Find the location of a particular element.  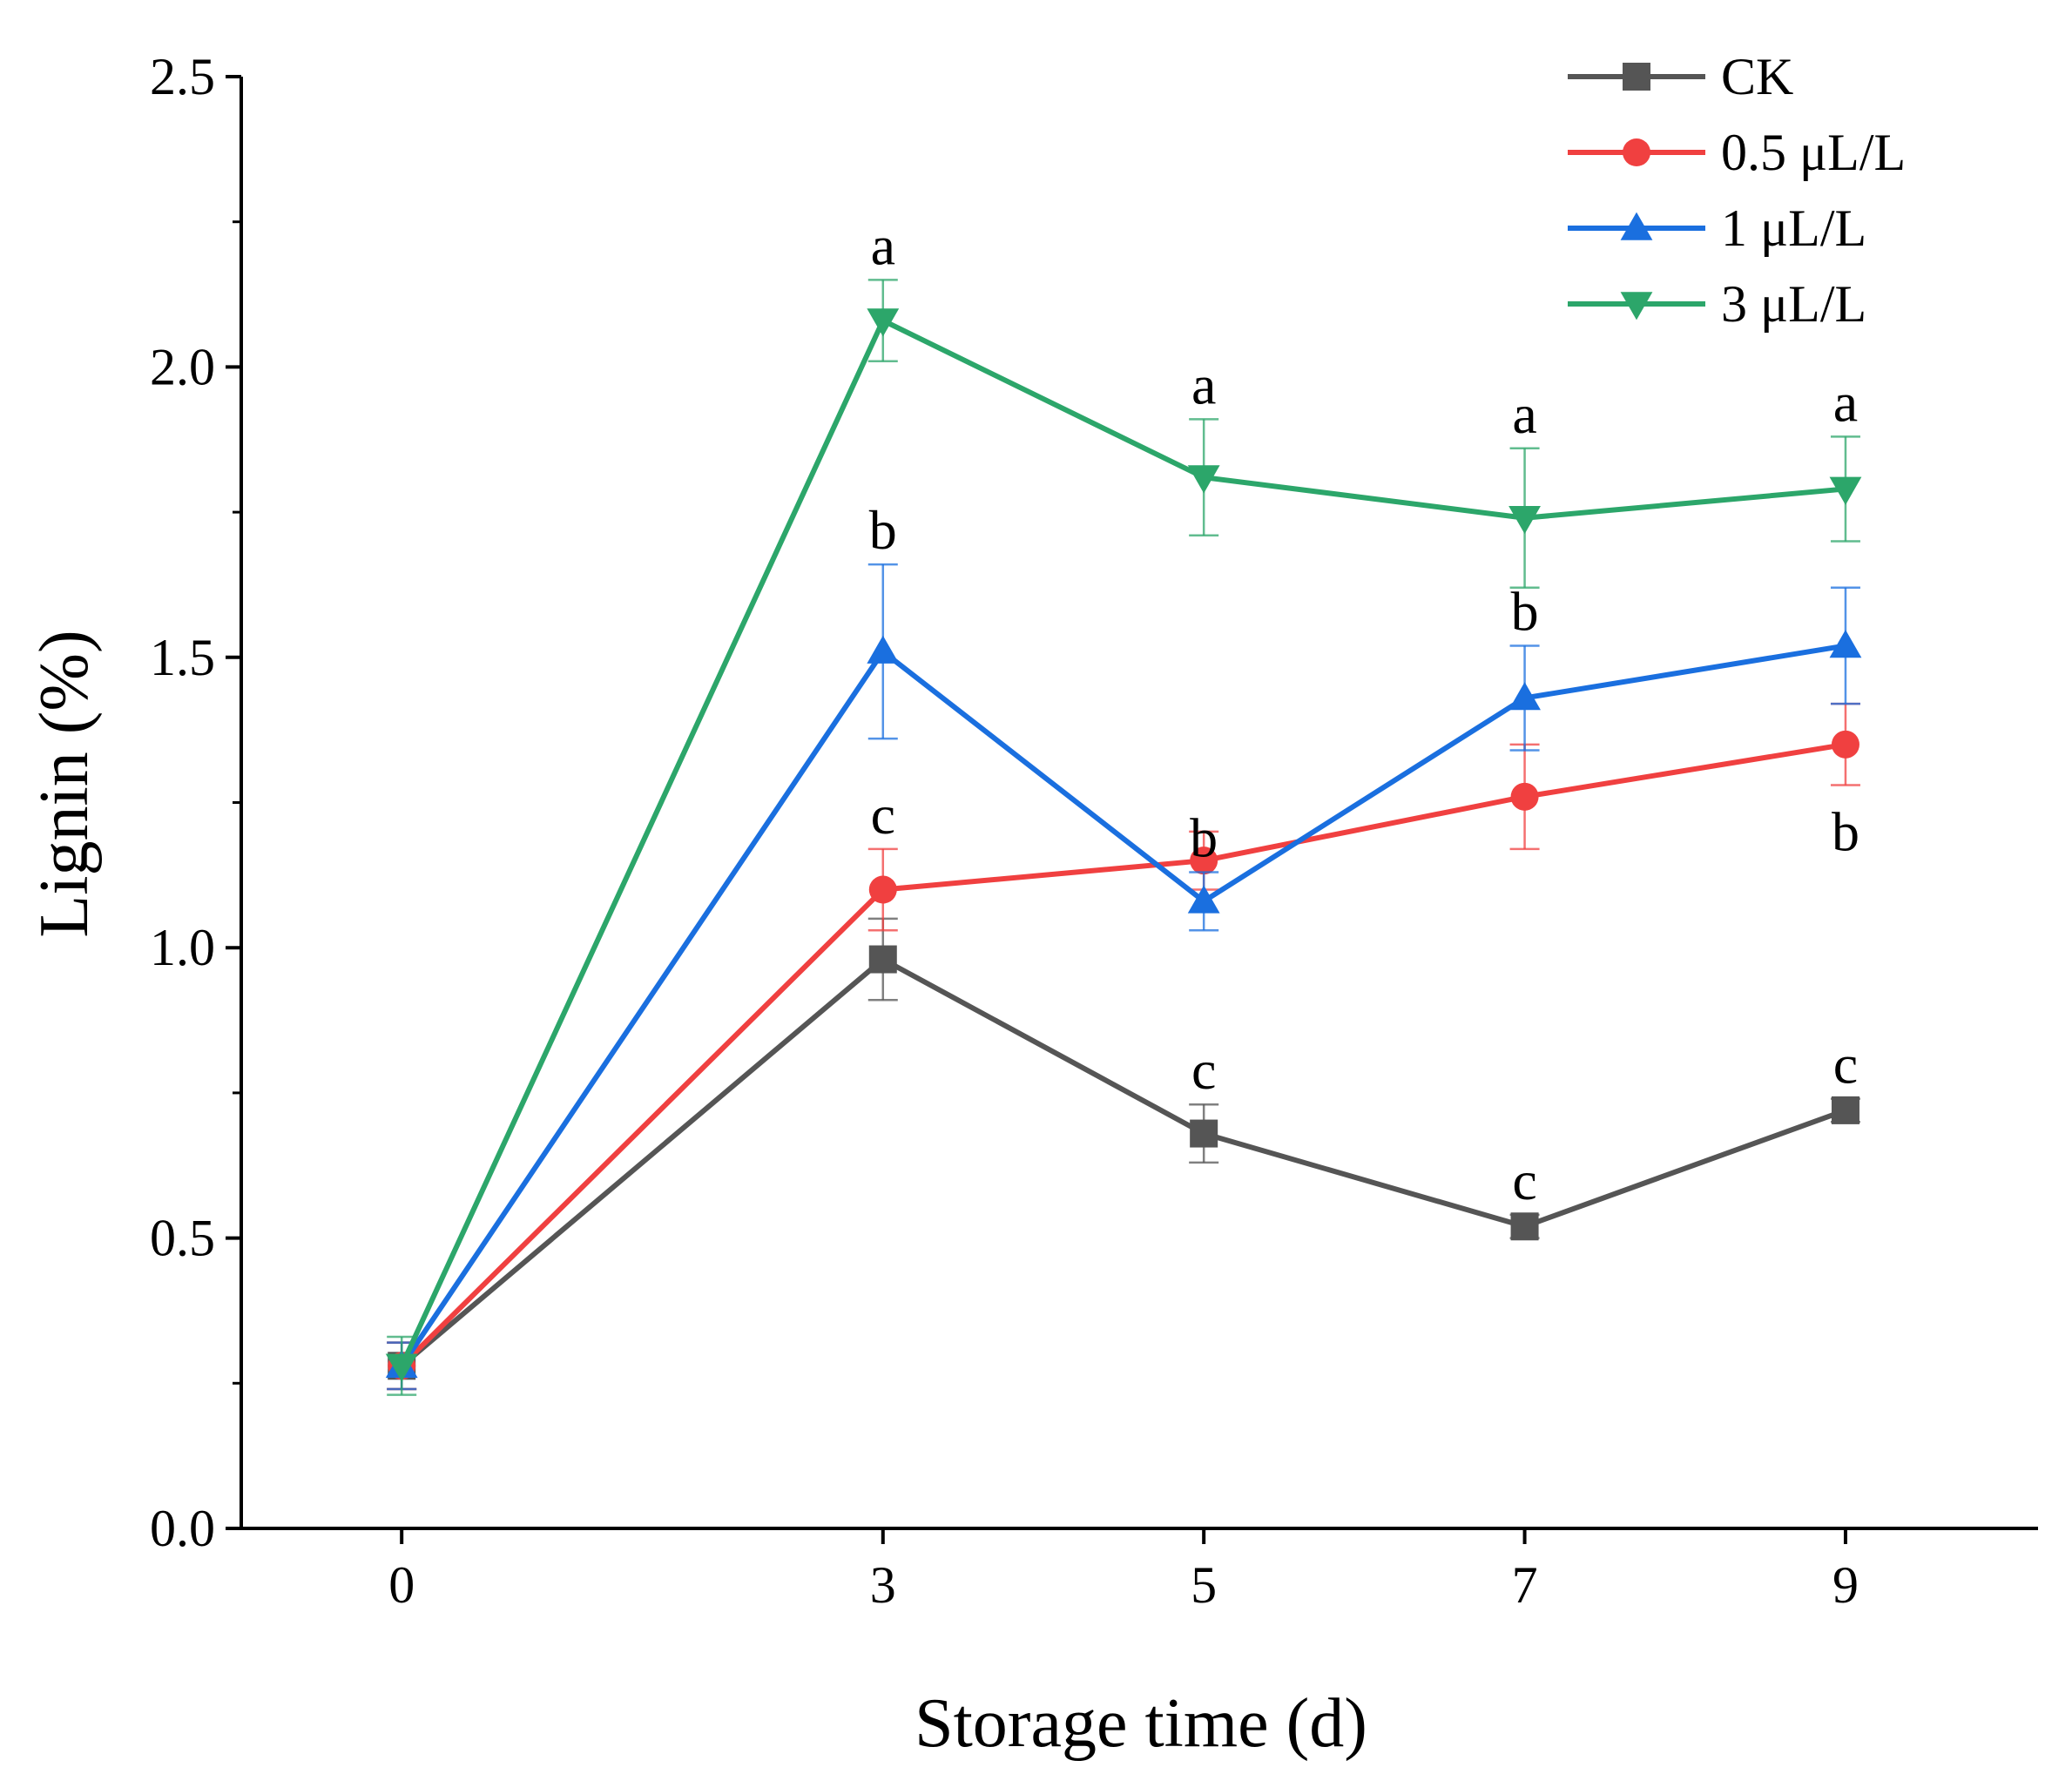

x-tick-label: 7 is located at coordinates (1525, 1585).